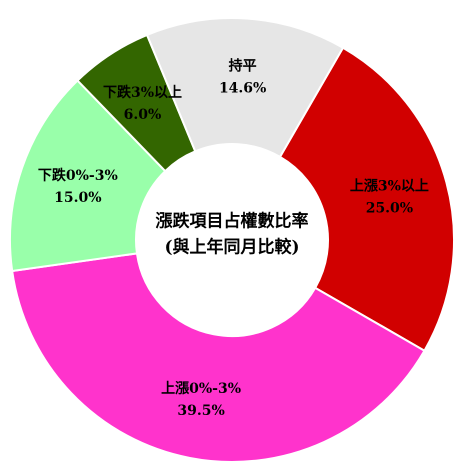  I want to click on center-subtitle: (與上年同月比較), so click(231, 247).